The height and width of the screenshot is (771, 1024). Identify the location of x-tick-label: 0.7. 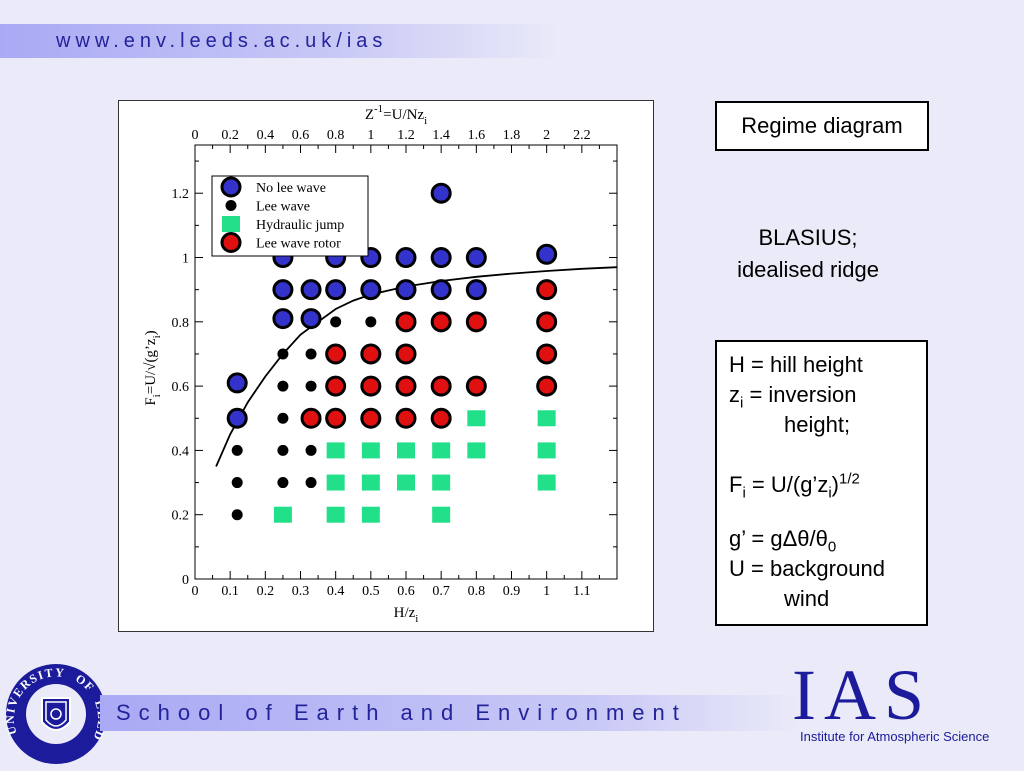
(441, 591).